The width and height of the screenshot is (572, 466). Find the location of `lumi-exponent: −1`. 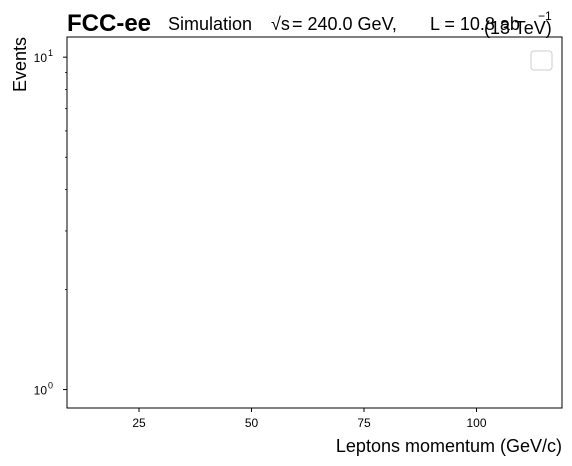

lumi-exponent: −1 is located at coordinates (545, 16).